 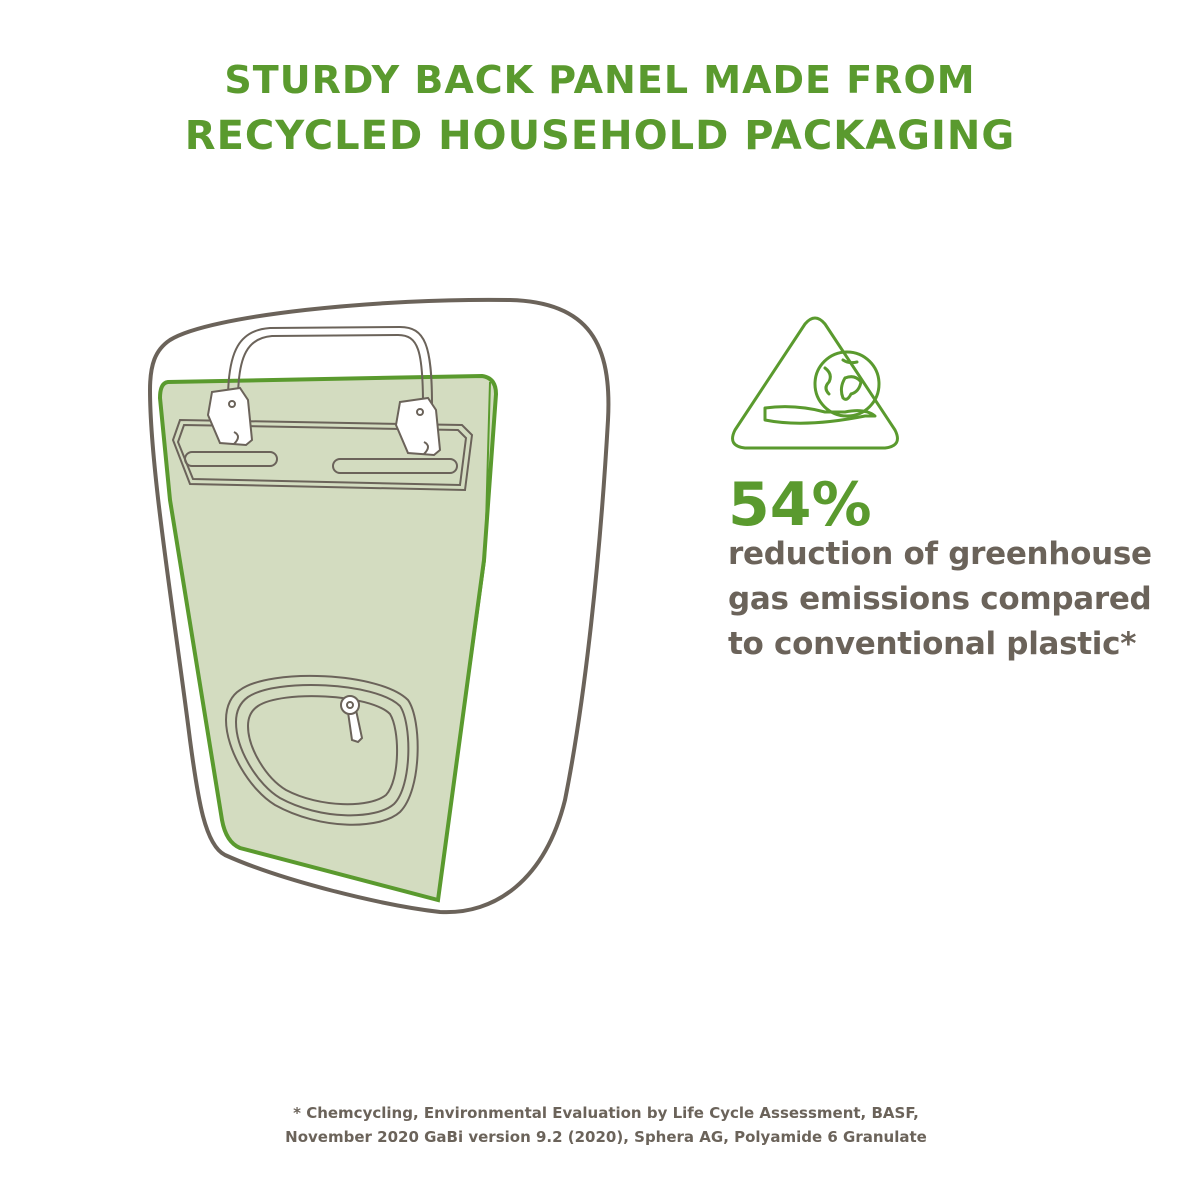 What do you see at coordinates (322, 455) in the screenshot?
I see `mounting-rail` at bounding box center [322, 455].